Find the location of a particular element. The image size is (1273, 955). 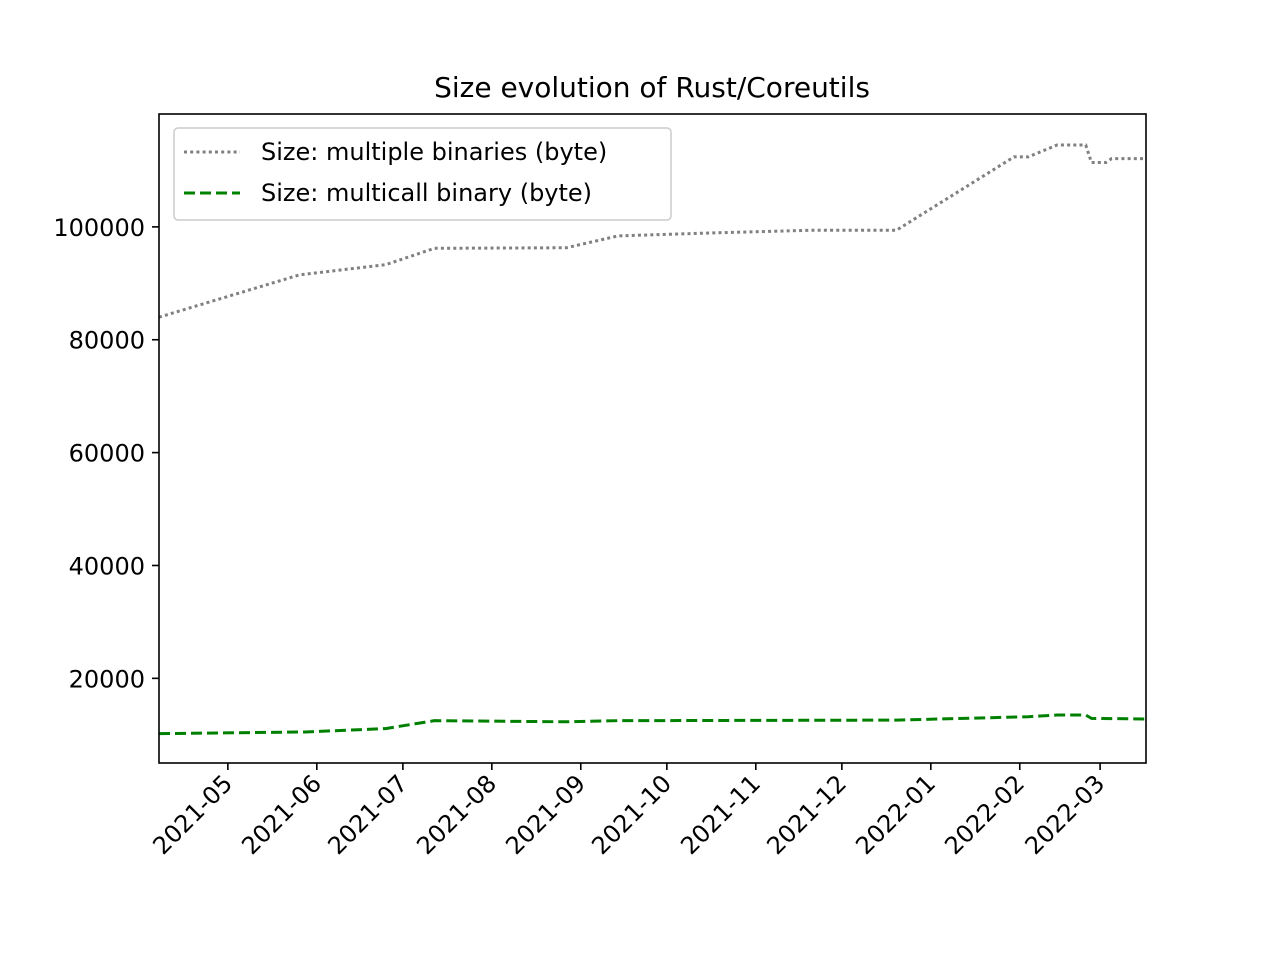

legend-box is located at coordinates (422, 174).